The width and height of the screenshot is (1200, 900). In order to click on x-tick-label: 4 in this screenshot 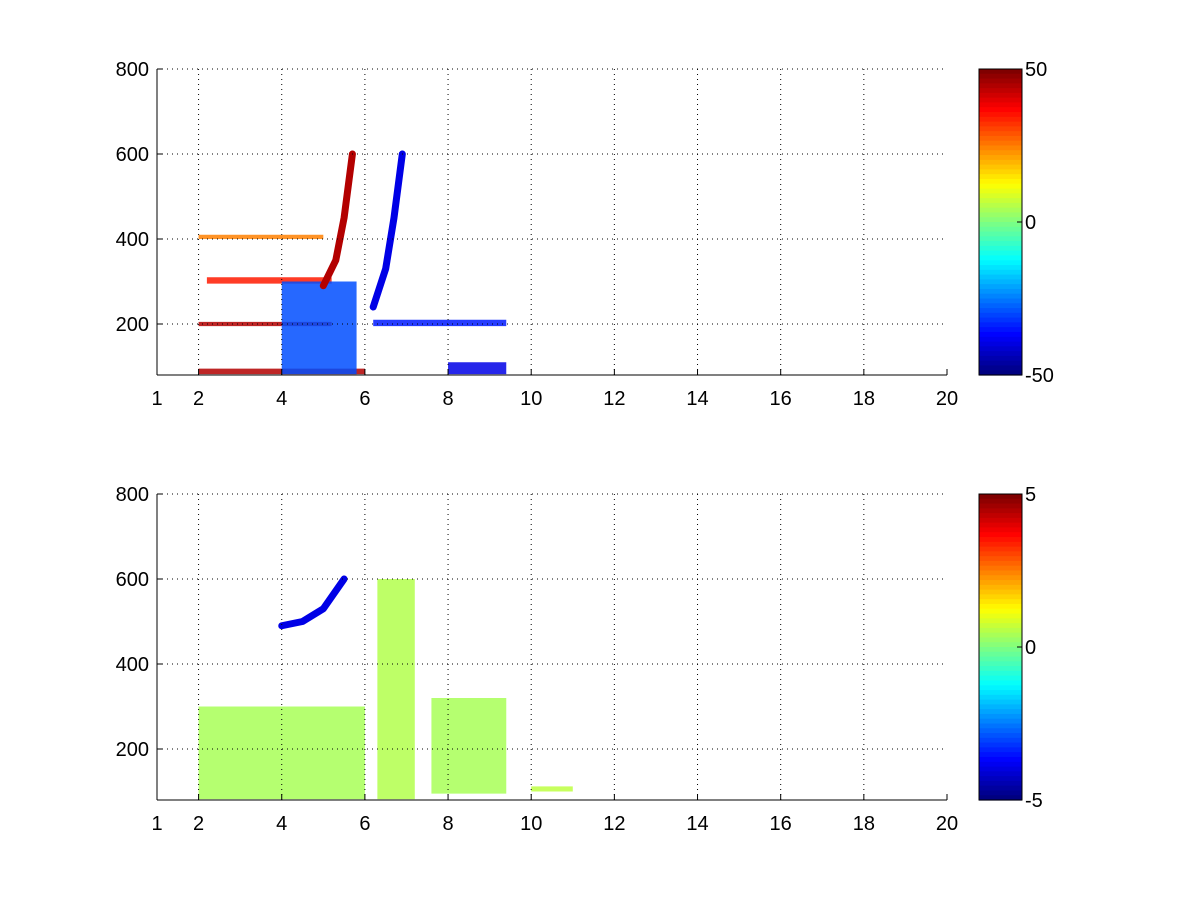, I will do `click(281, 824)`.